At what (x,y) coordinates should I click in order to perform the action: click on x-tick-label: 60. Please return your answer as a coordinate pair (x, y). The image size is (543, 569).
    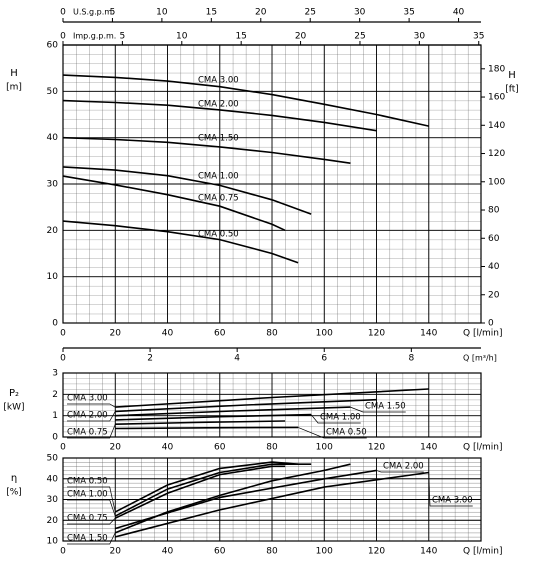
    Looking at the image, I should click on (220, 552).